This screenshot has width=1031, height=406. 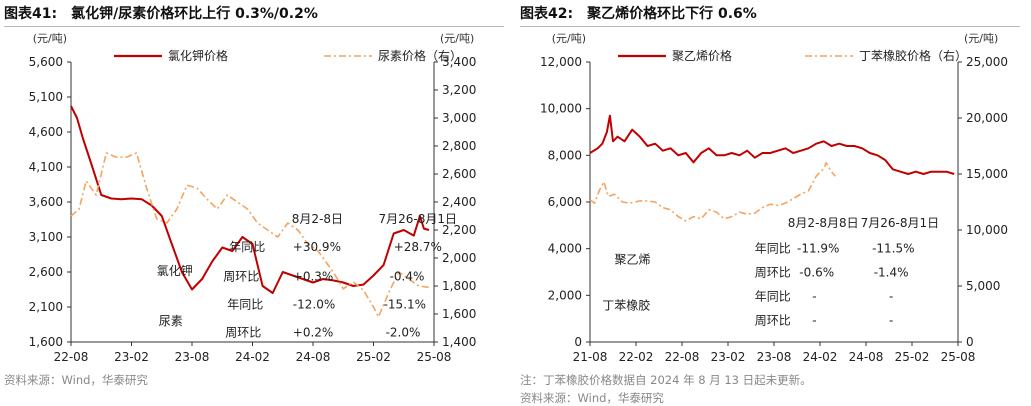 I want to click on legend-label-2: 尿素价格（右）, so click(x=420, y=55).